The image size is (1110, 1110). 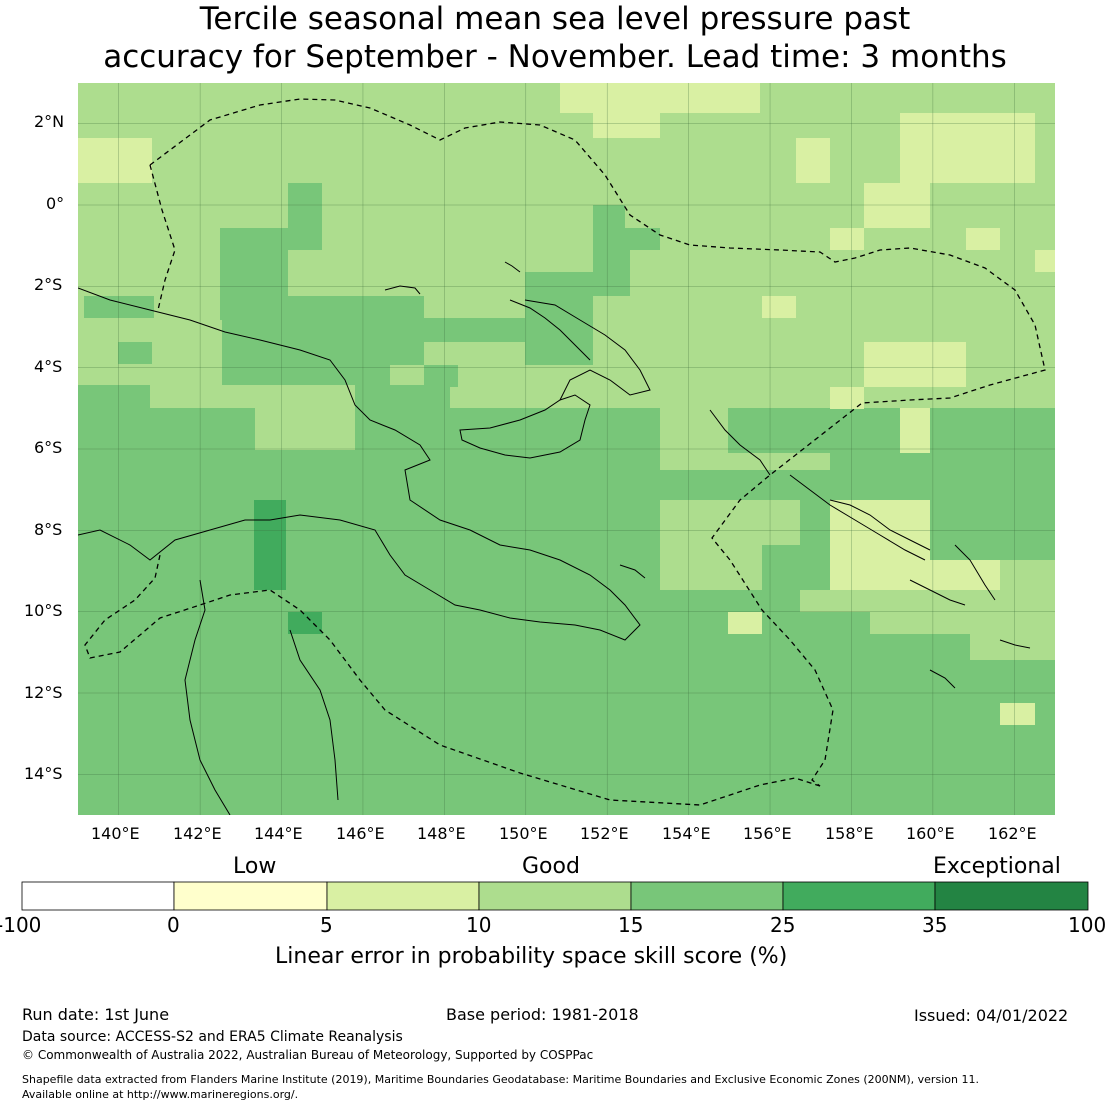 I want to click on lat-tick-label: 8°S, so click(x=48, y=529).